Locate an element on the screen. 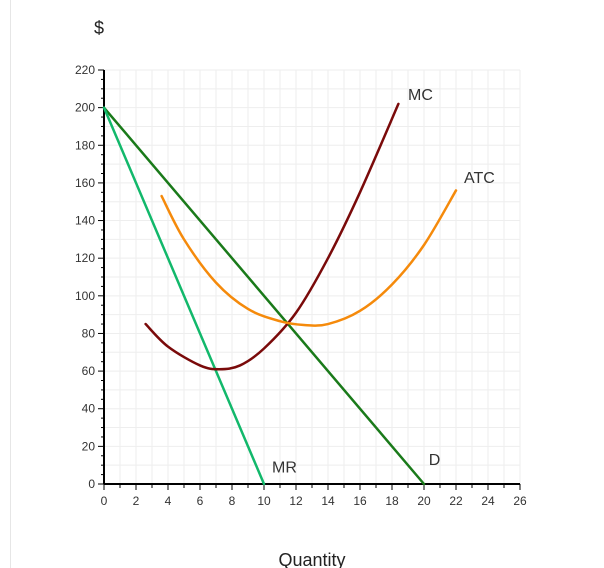  x-tick-label: 12 is located at coordinates (296, 501).